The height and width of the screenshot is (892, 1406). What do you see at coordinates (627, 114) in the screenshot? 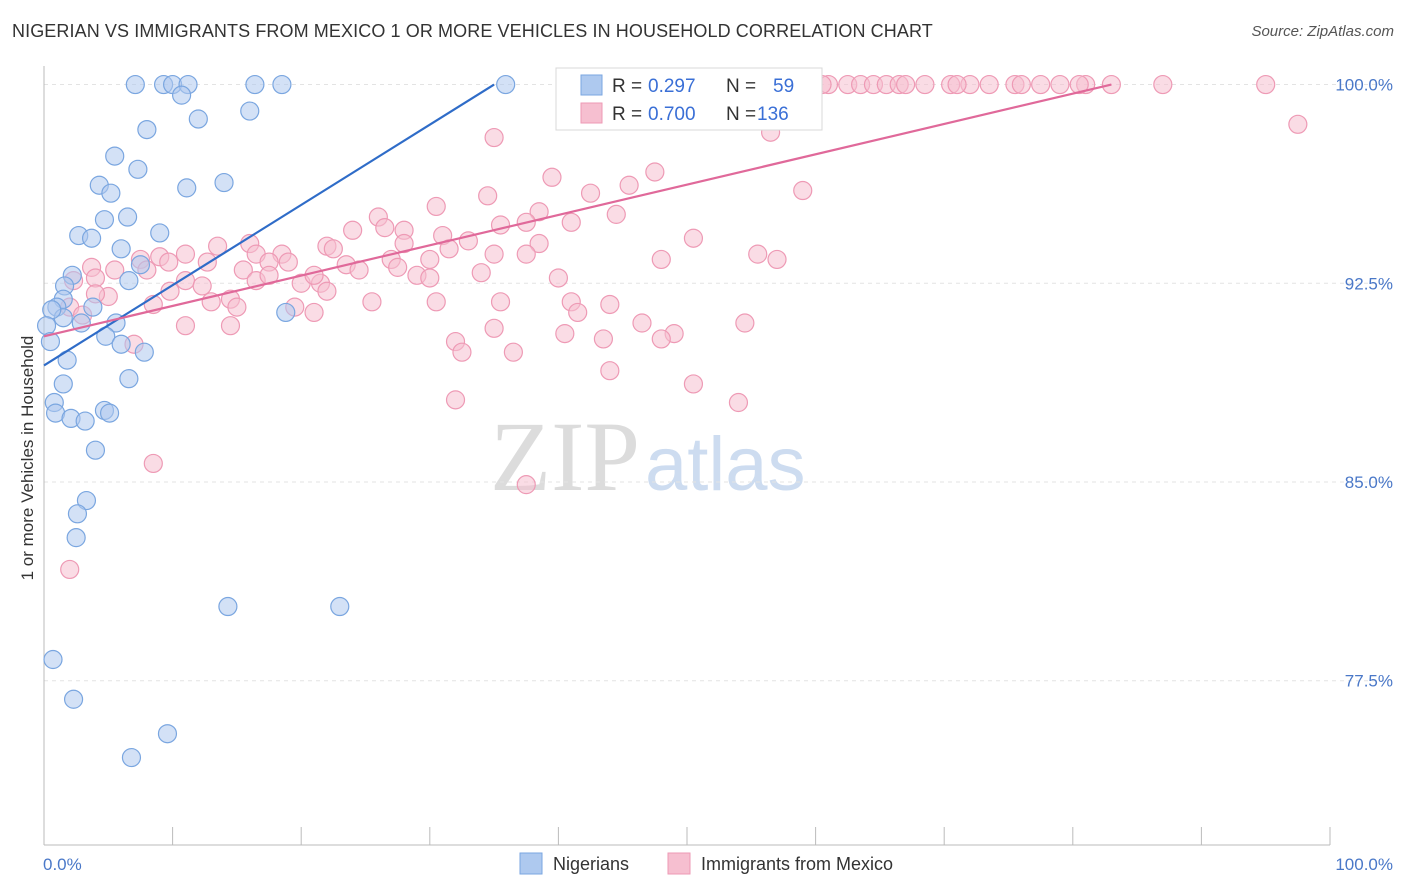
I see `stats-legend-r-label-pink: R =` at bounding box center [627, 114].